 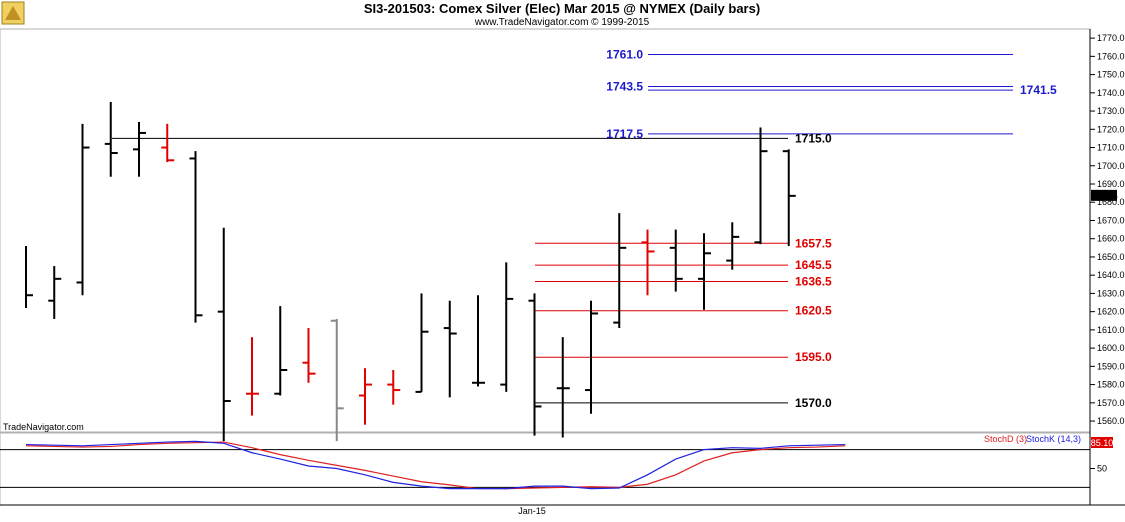 What do you see at coordinates (1038, 90) in the screenshot?
I see `level-label: 1741.5` at bounding box center [1038, 90].